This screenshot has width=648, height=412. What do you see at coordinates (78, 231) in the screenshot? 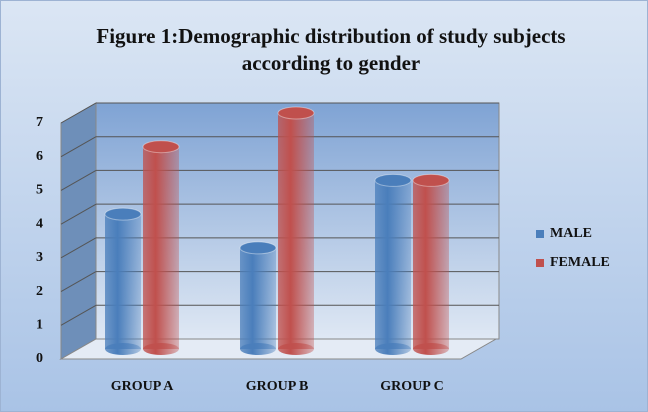
I see `side-wall` at bounding box center [78, 231].